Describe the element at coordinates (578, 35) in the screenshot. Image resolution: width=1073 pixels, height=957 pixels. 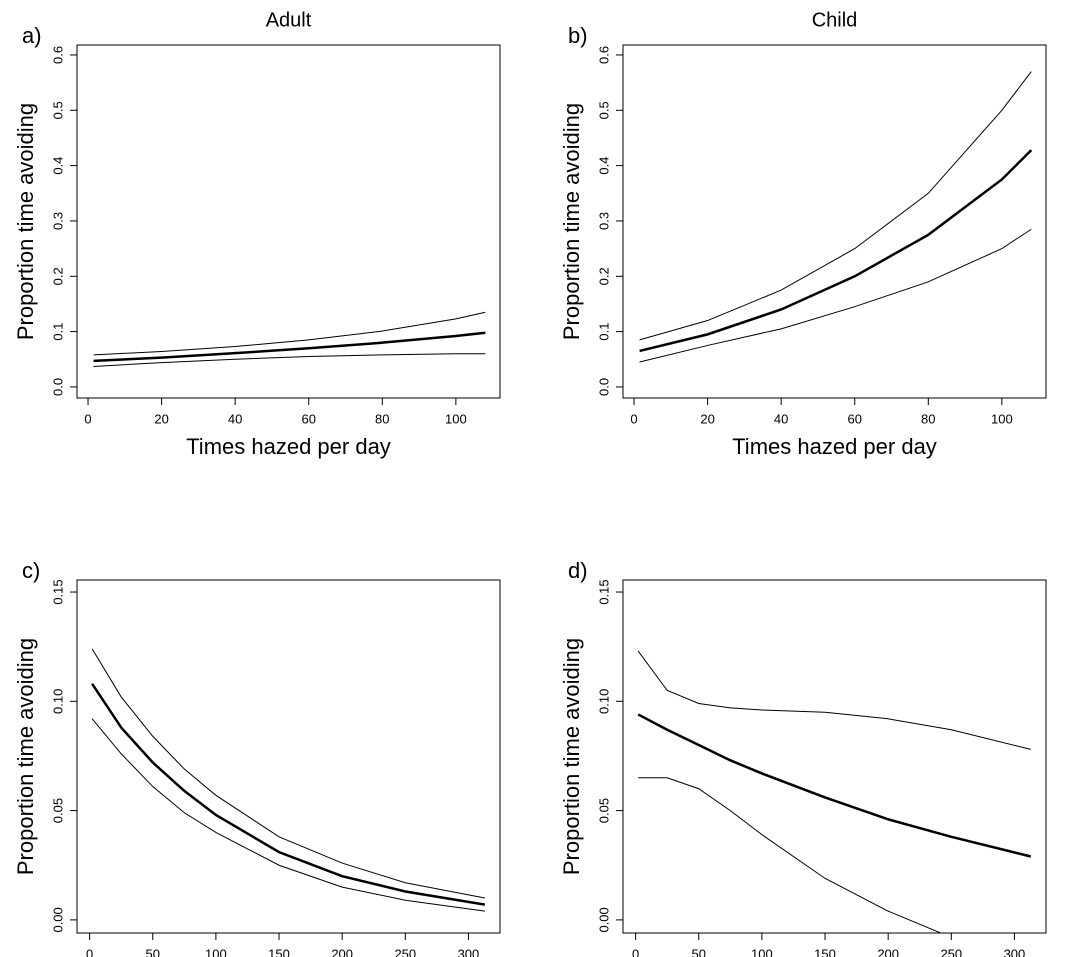
I see `panel-label: b)` at that location.